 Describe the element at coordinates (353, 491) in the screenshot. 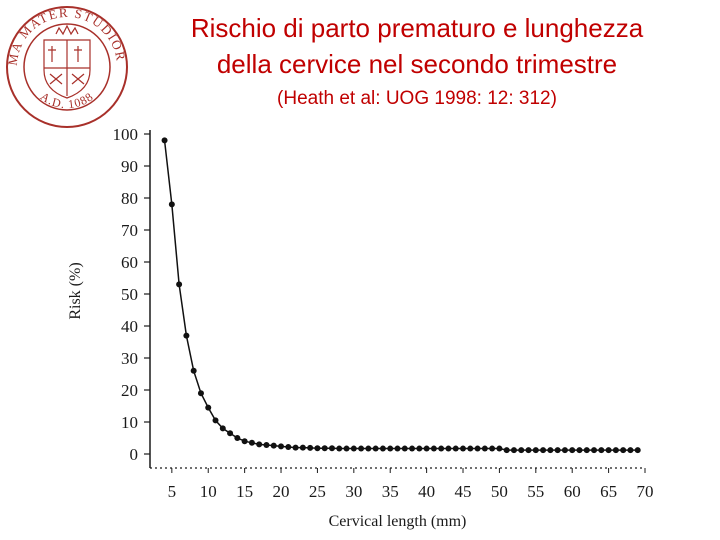

I see `x-tick-label: 30` at that location.